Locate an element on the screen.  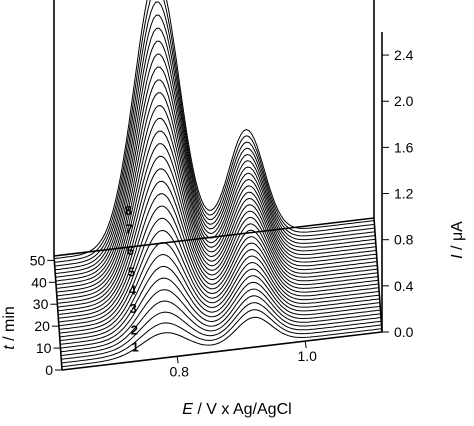
t-axis-label: t / min is located at coordinates (9, 328).